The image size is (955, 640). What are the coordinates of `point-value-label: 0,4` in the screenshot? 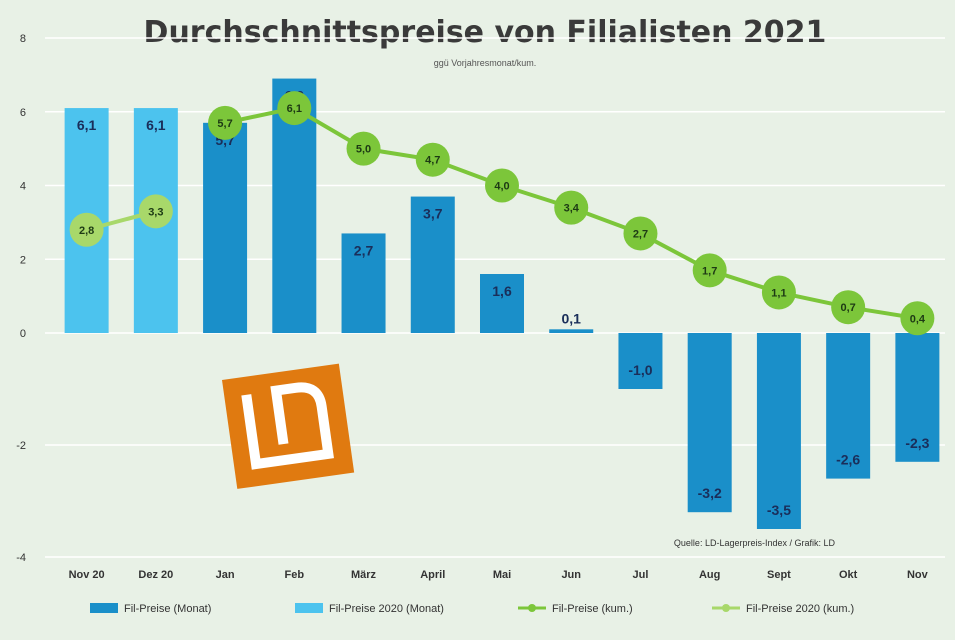 It's located at (918, 319).